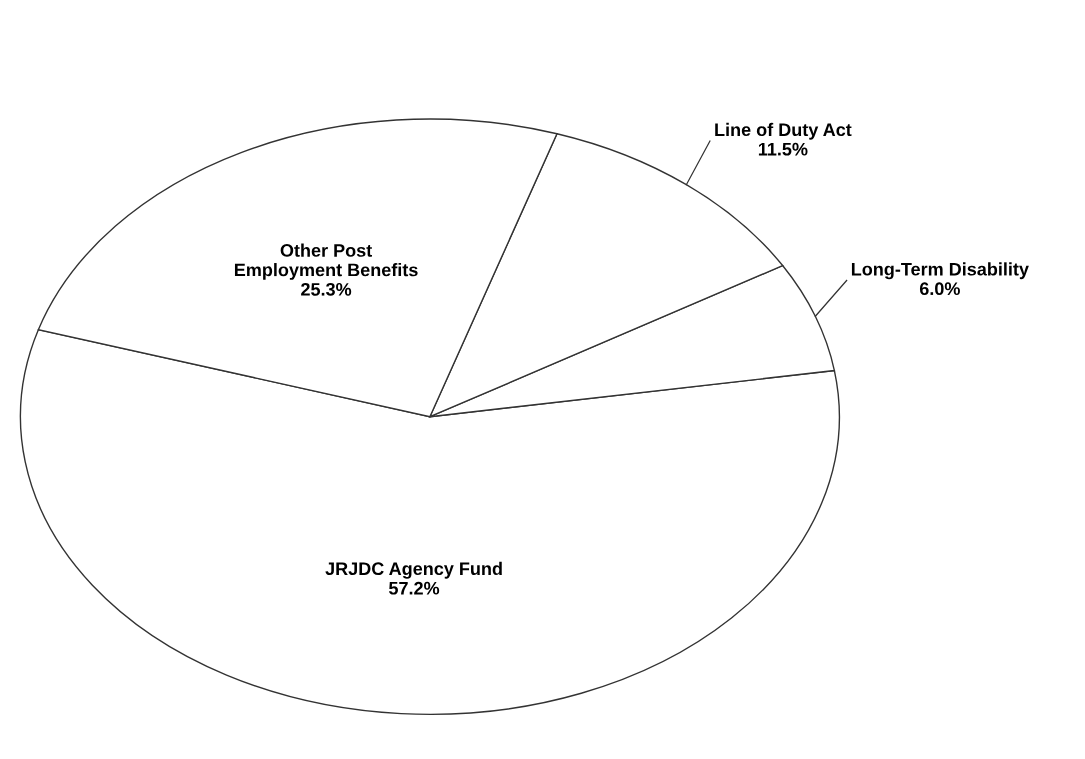 This screenshot has height=759, width=1085. I want to click on data-label: 11.5%, so click(783, 149).